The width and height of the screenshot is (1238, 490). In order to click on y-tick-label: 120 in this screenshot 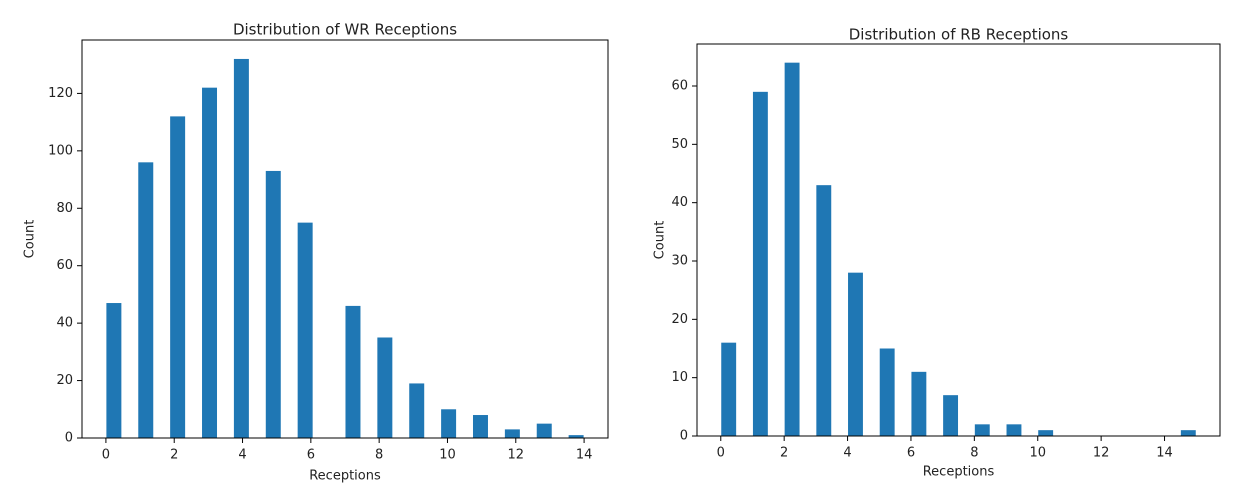, I will do `click(60, 93)`.